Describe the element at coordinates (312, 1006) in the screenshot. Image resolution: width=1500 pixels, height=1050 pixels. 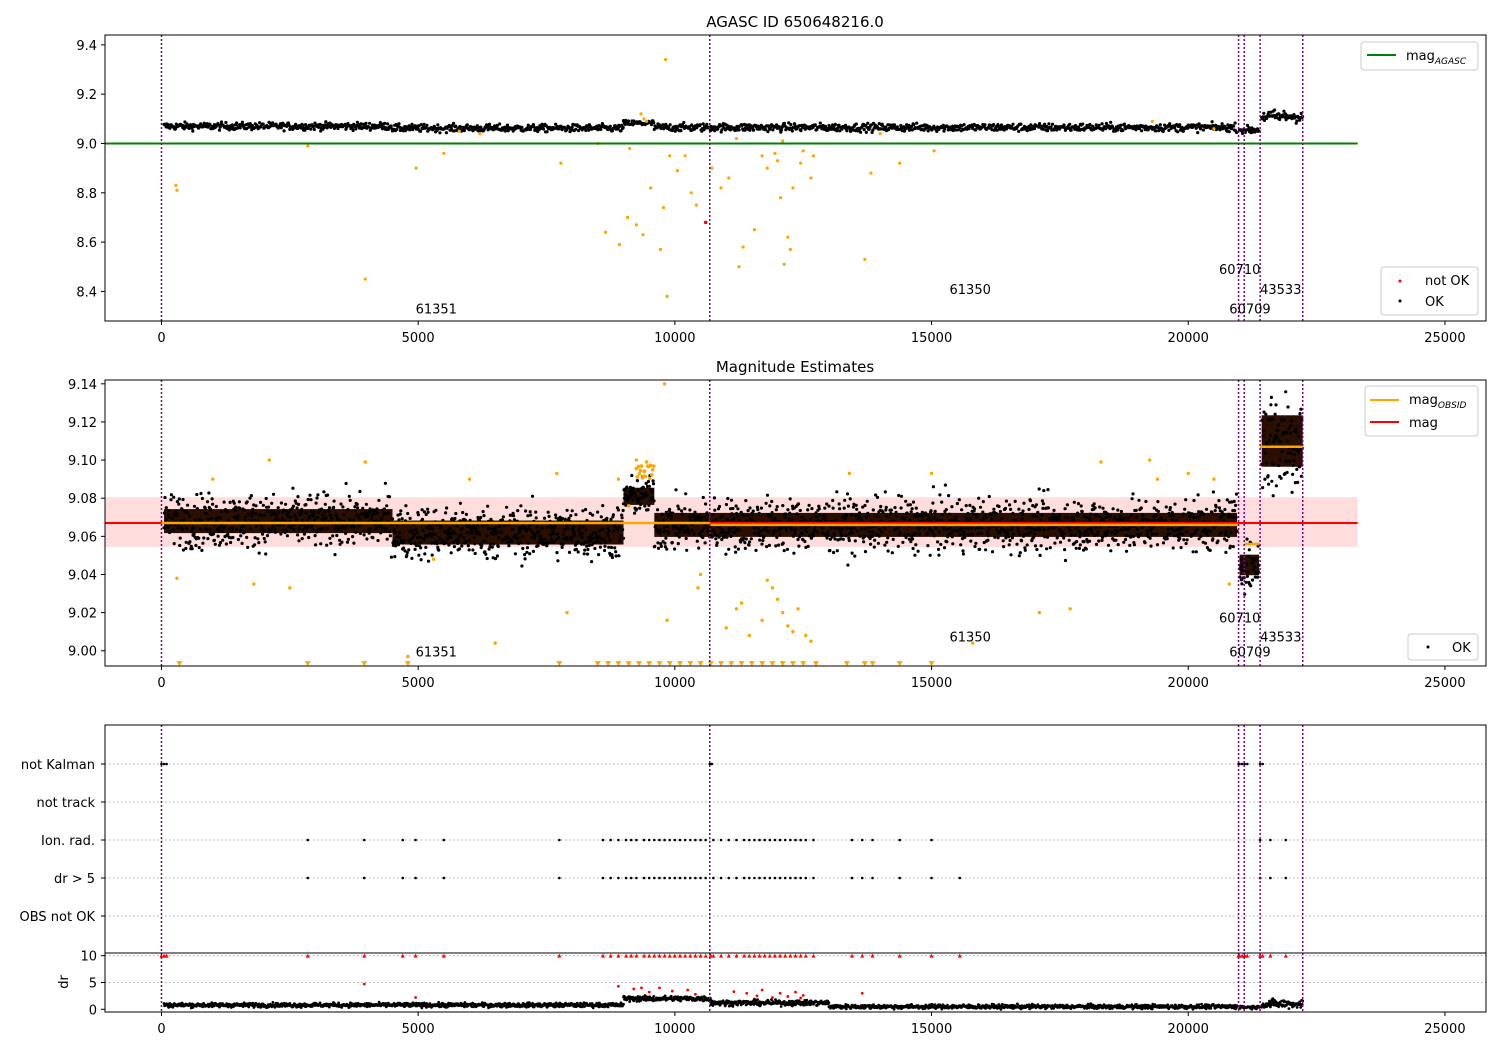
I see `dr-point` at that location.